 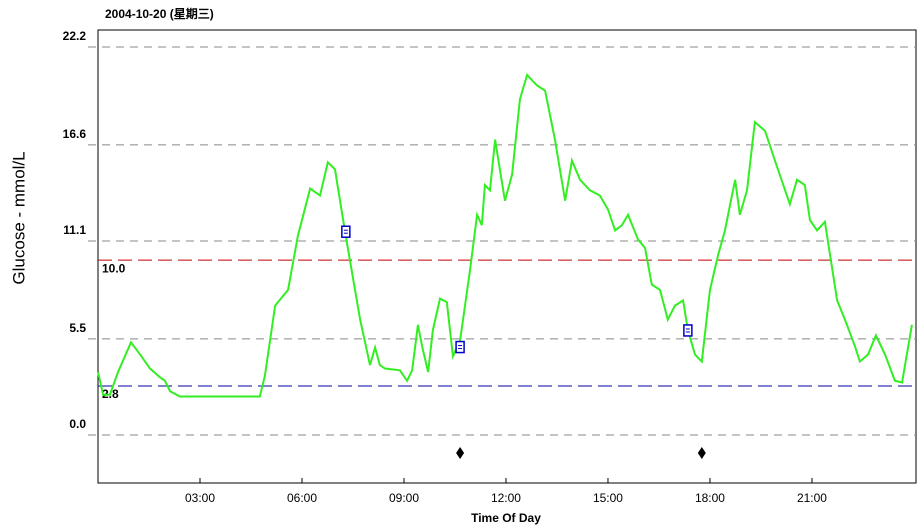 I want to click on y-tick-label: 22.2, so click(x=75, y=36).